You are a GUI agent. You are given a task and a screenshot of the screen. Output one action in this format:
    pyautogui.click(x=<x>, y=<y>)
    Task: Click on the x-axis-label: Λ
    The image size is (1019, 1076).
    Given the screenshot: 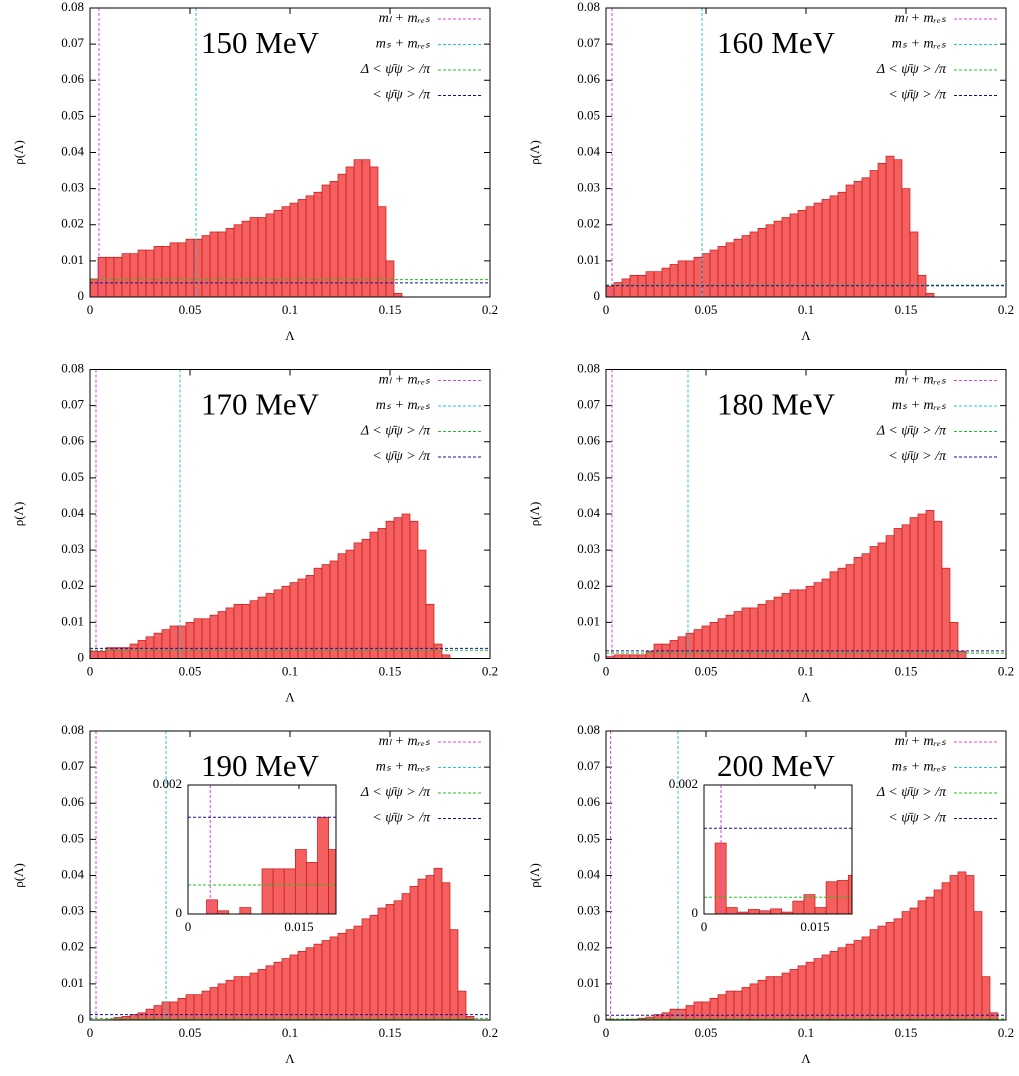 What is the action you would take?
    pyautogui.click(x=806, y=335)
    